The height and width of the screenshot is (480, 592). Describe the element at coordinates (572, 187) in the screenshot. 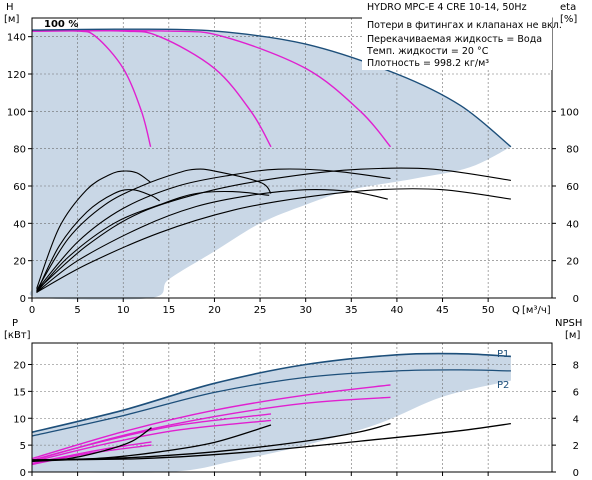

I see `right-tick-label: 60` at that location.